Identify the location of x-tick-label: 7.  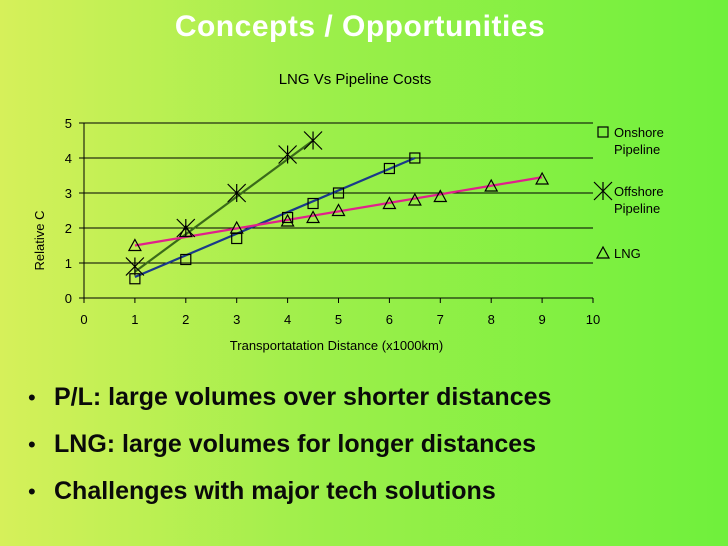
(440, 319).